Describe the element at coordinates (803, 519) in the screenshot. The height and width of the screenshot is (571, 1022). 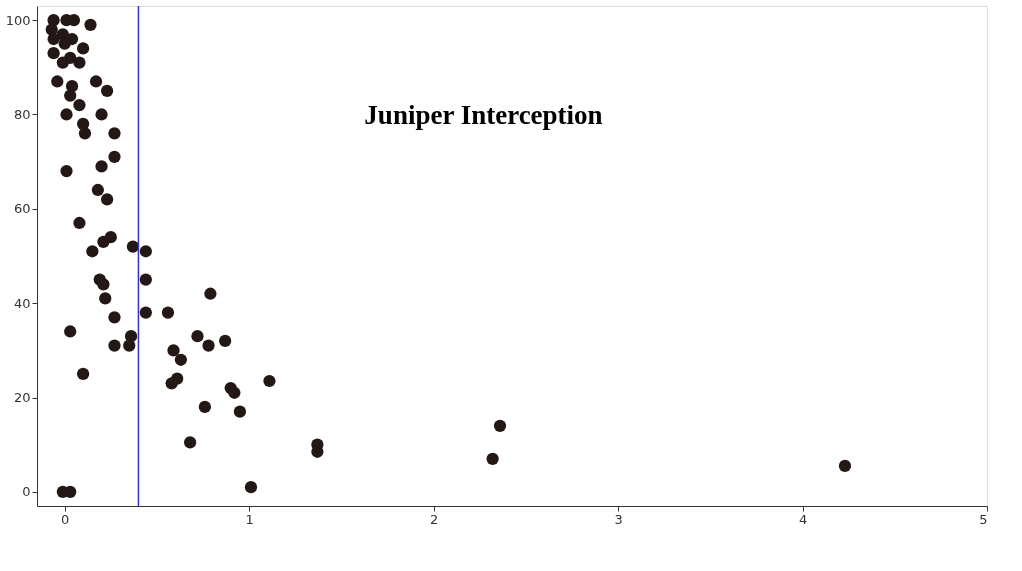
I see `x-tick-label: 4` at that location.